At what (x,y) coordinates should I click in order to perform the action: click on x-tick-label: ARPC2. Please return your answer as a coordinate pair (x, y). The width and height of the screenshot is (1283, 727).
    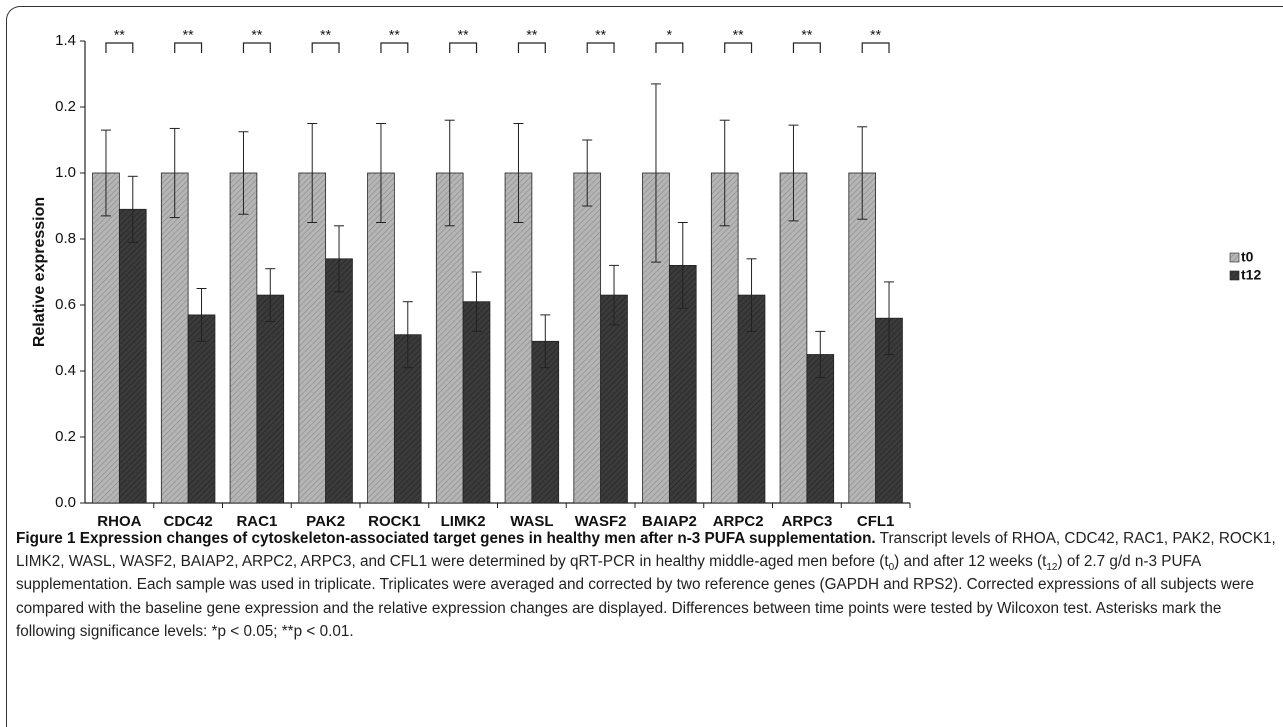
    Looking at the image, I should click on (738, 521).